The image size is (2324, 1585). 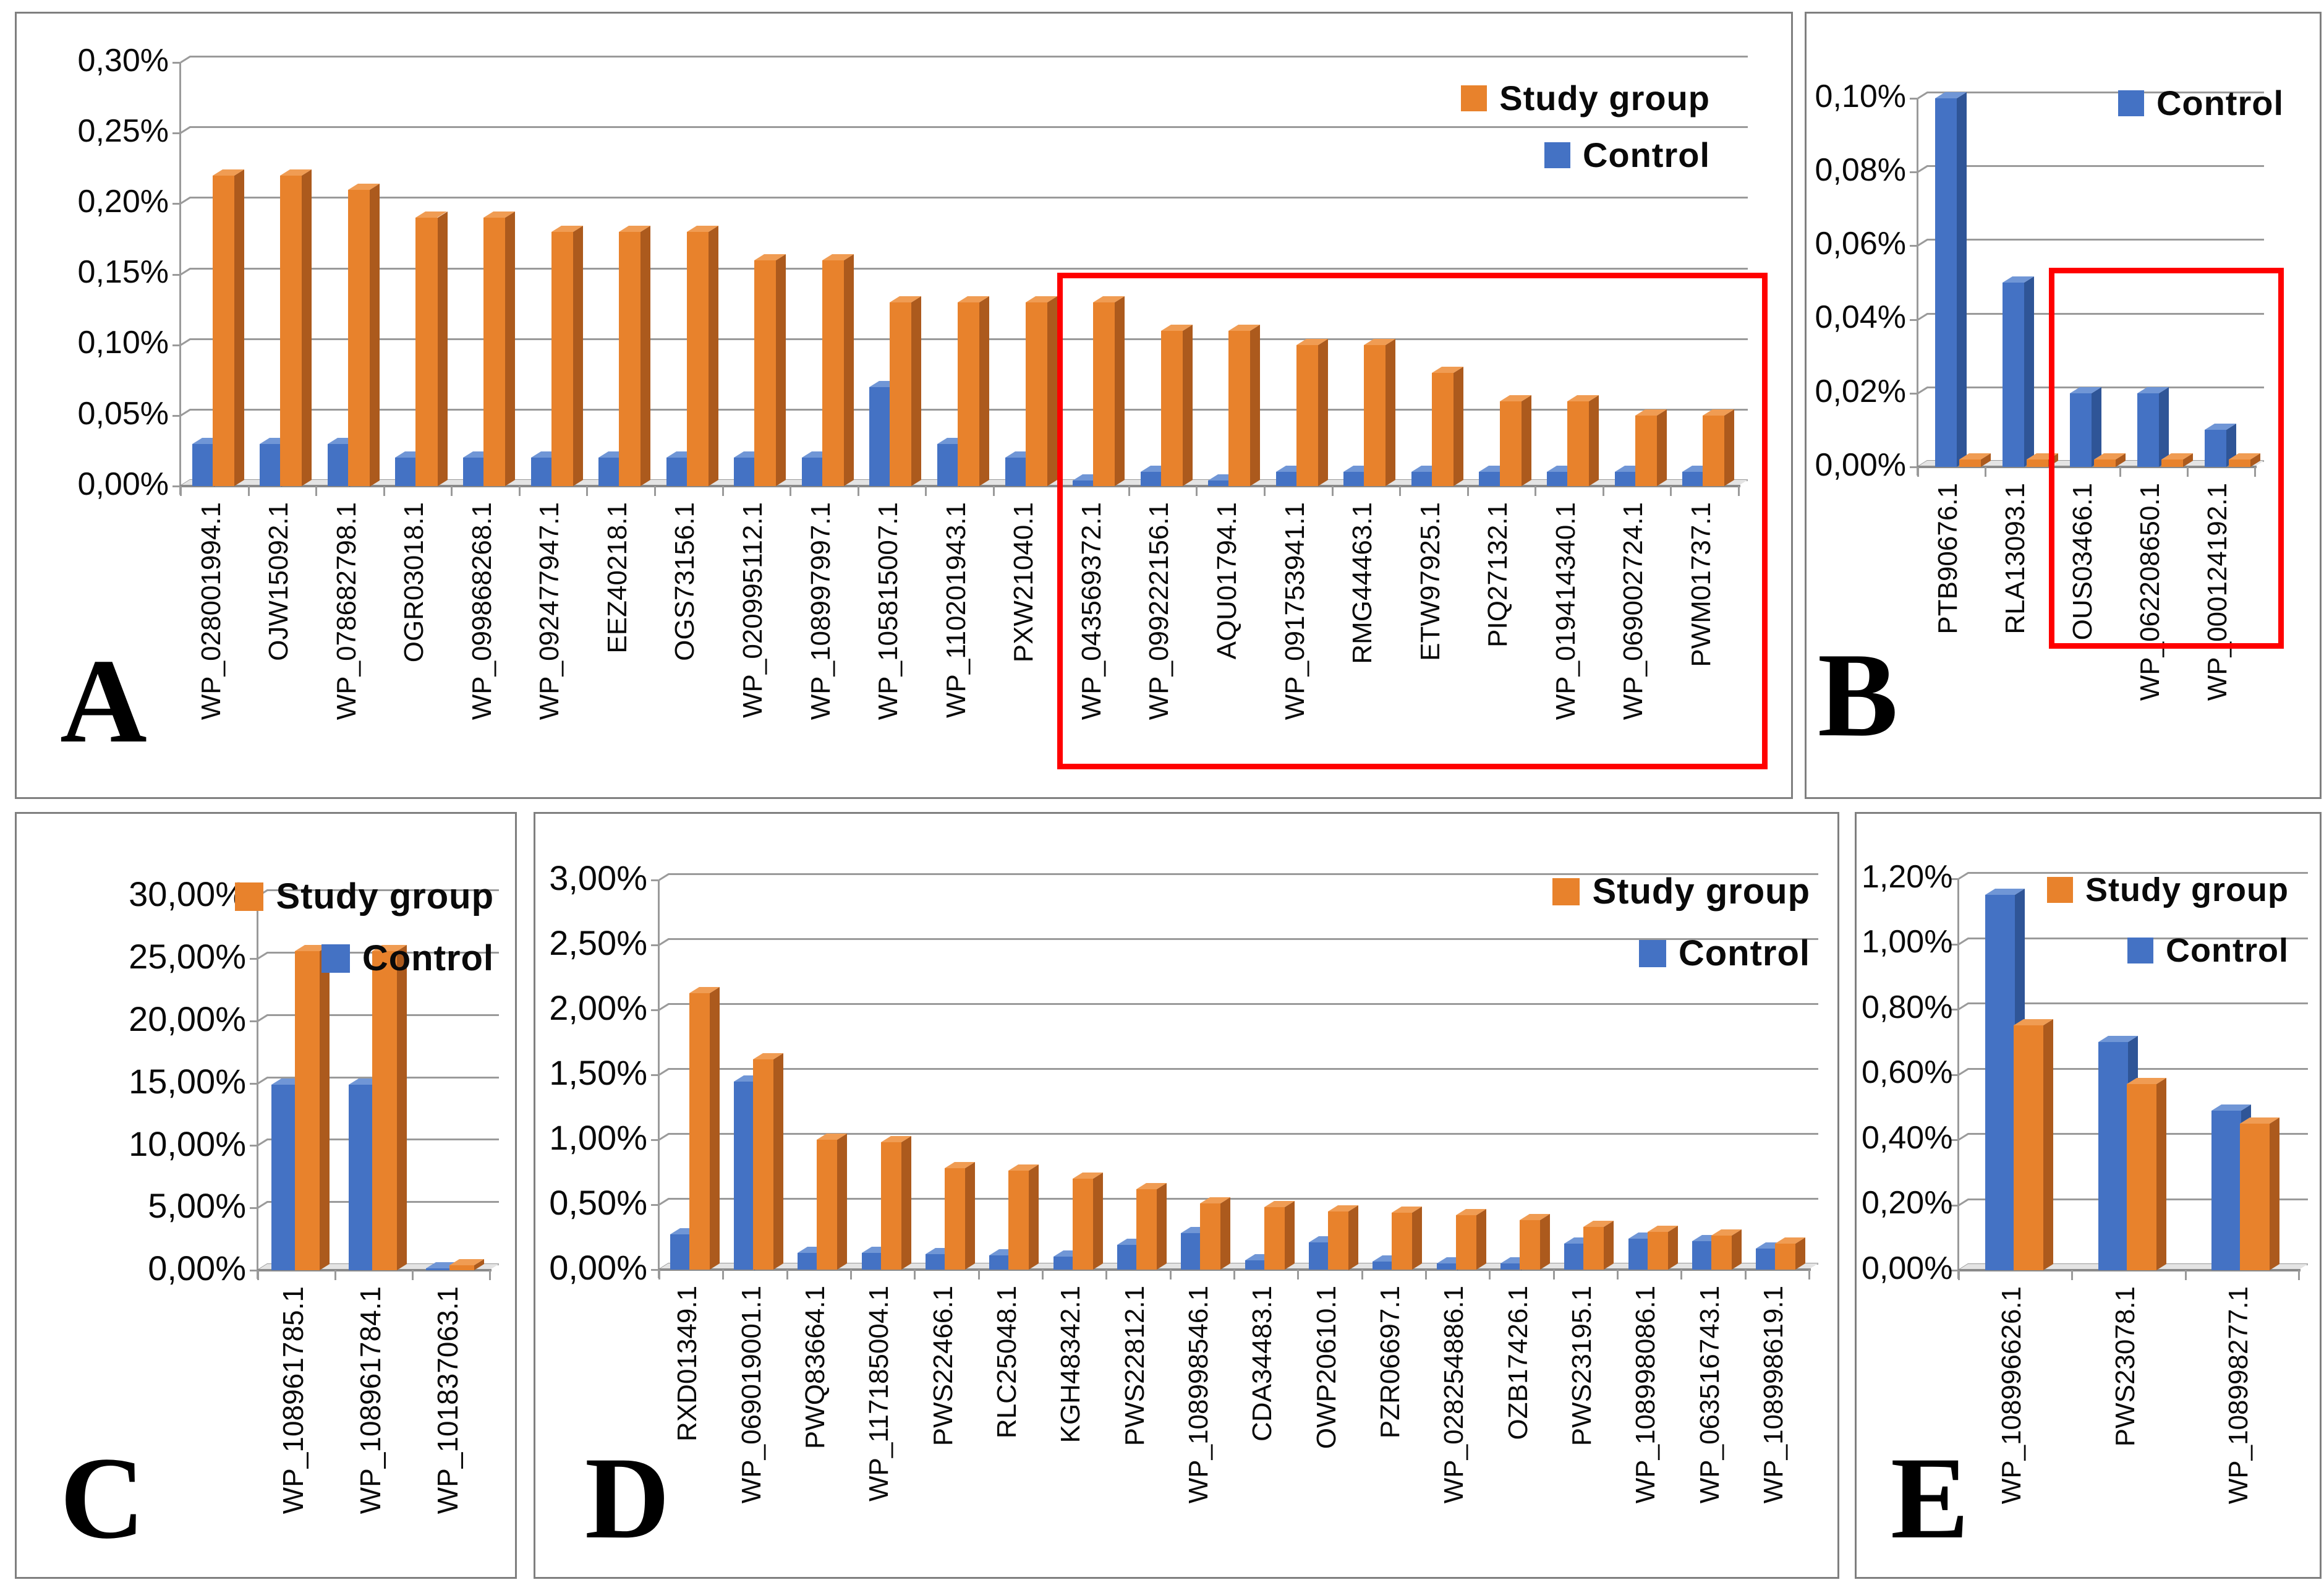 I want to click on category-label: WP_092477947.1, so click(x=549, y=611).